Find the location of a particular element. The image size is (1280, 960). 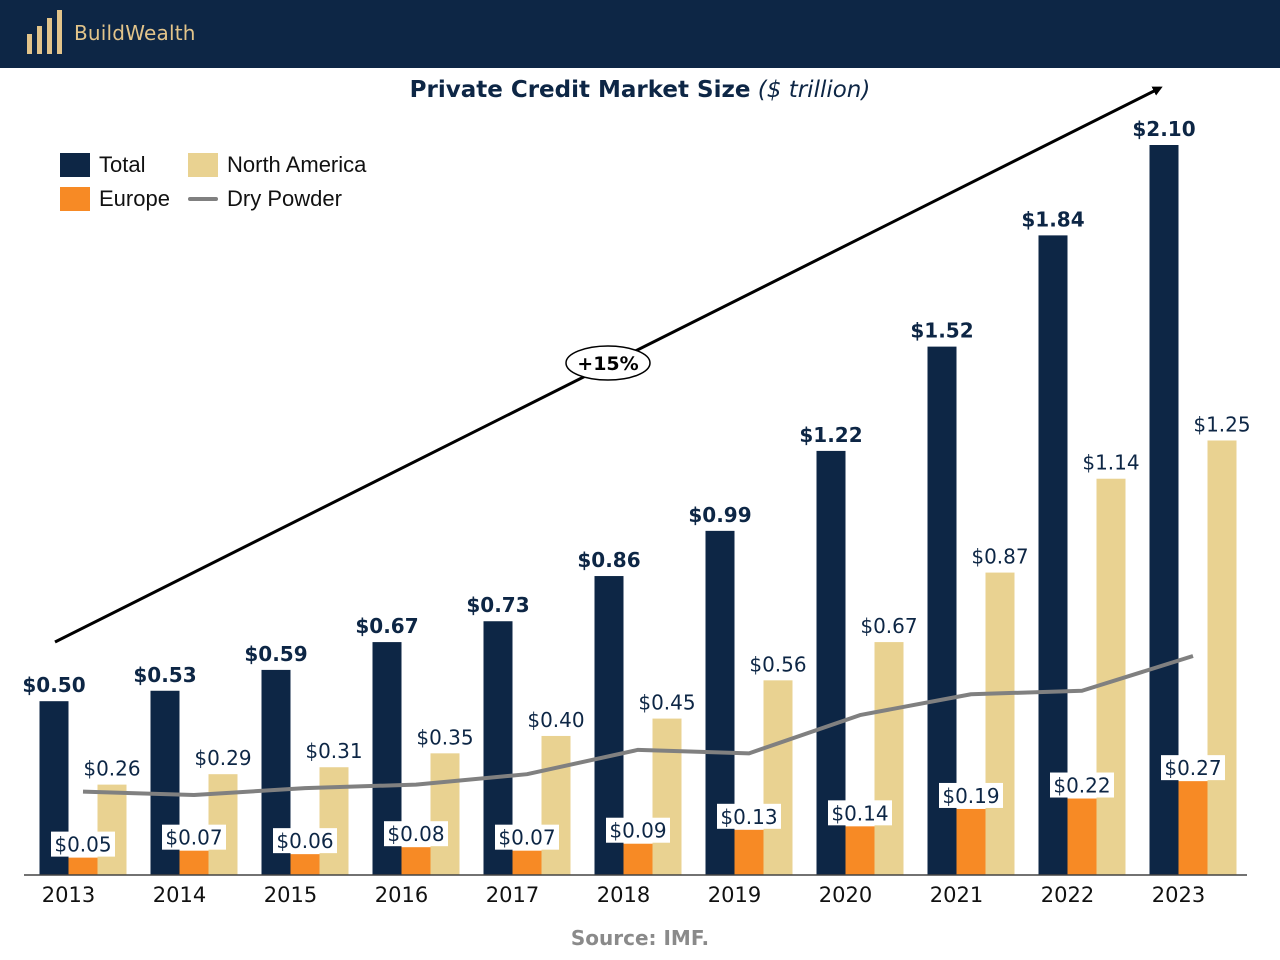

data-label-total: $1.84 is located at coordinates (1052, 219).